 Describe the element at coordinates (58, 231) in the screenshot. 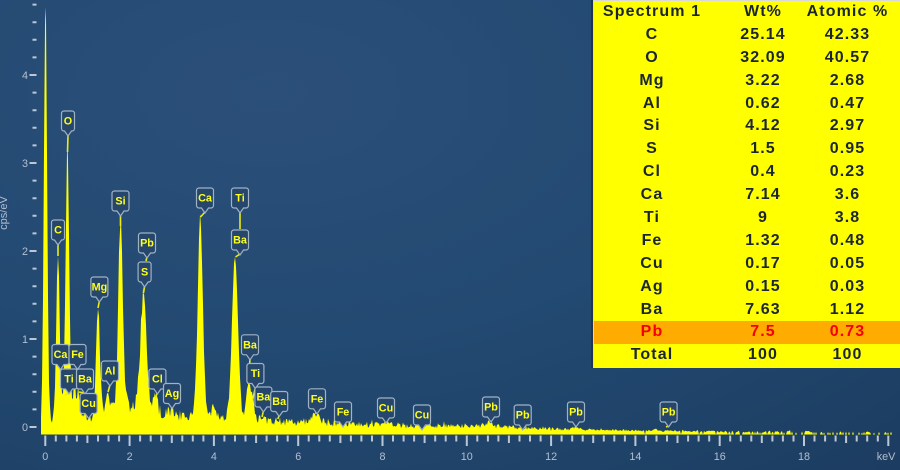

I see `svg-text: C` at that location.